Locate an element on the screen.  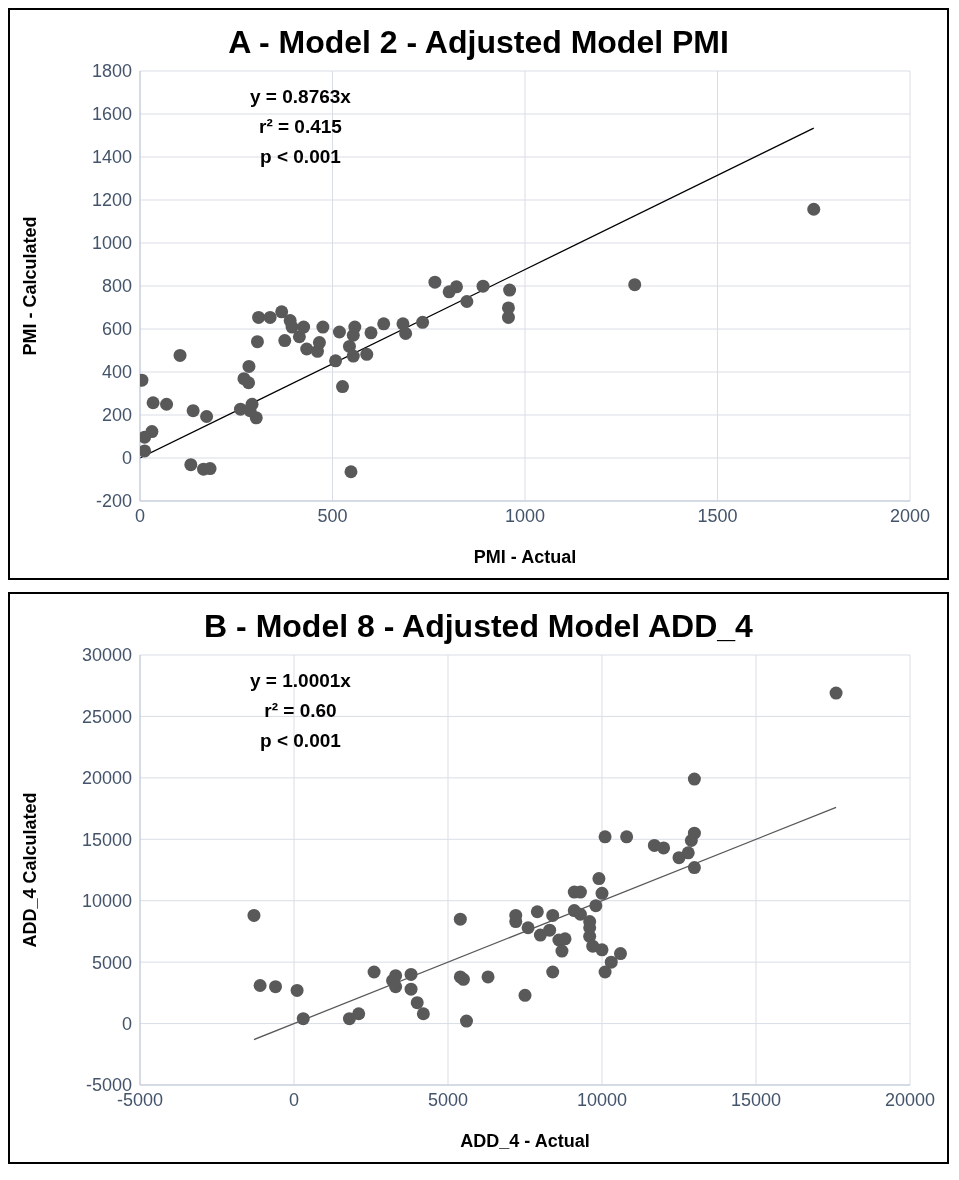
x-tick-label: 1000 is located at coordinates (525, 515).